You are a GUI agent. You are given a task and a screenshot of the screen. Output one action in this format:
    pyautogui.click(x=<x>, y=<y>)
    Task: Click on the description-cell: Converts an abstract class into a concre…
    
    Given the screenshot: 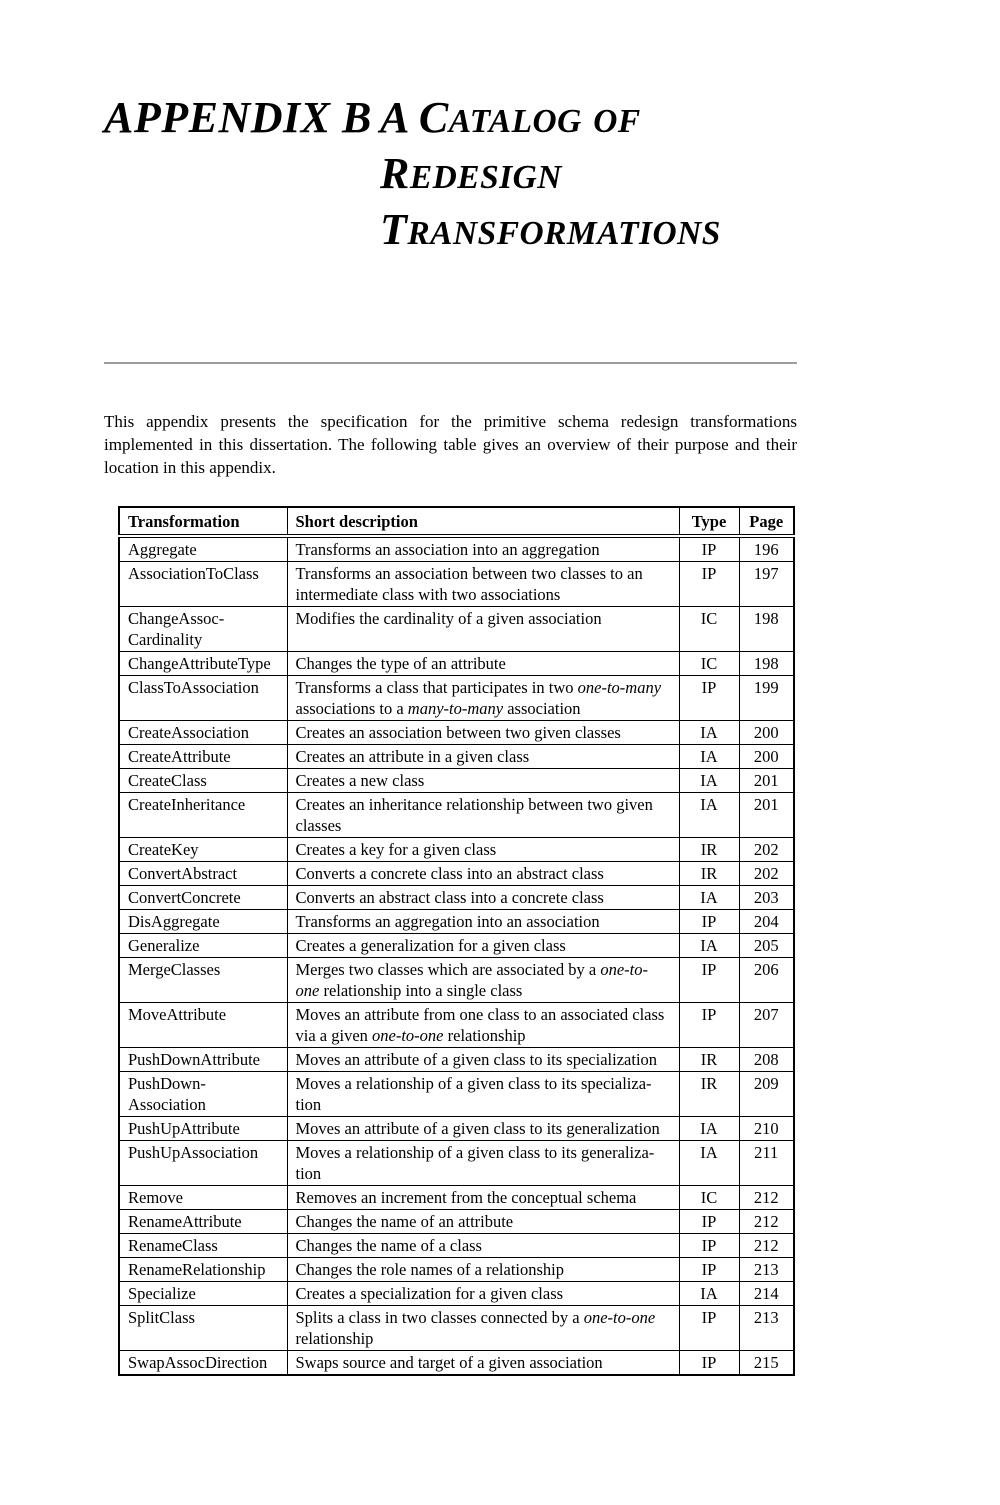 What is the action you would take?
    pyautogui.click(x=483, y=897)
    